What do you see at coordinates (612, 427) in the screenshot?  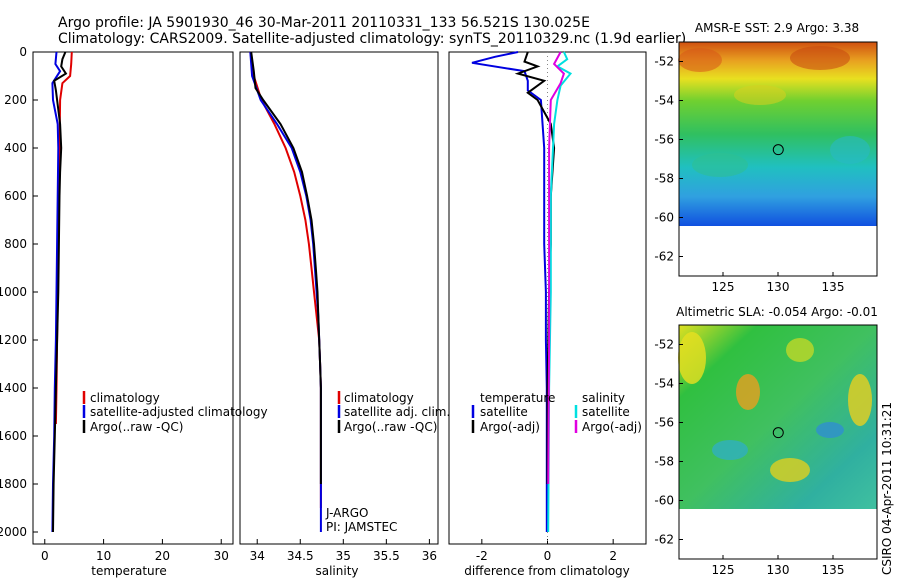 I see `legend-label-sal-argo: Argo(-adj)` at bounding box center [612, 427].